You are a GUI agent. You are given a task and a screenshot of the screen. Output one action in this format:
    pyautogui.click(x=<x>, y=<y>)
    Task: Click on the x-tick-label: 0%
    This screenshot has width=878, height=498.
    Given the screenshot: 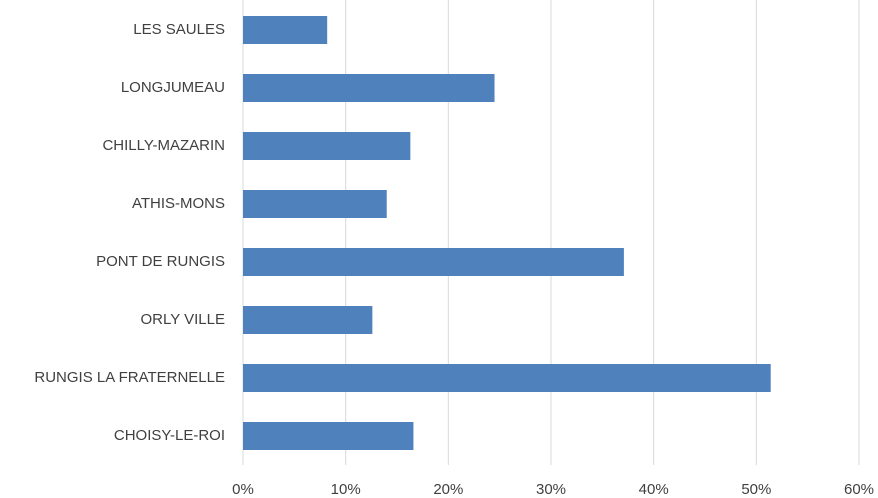 What is the action you would take?
    pyautogui.click(x=243, y=489)
    